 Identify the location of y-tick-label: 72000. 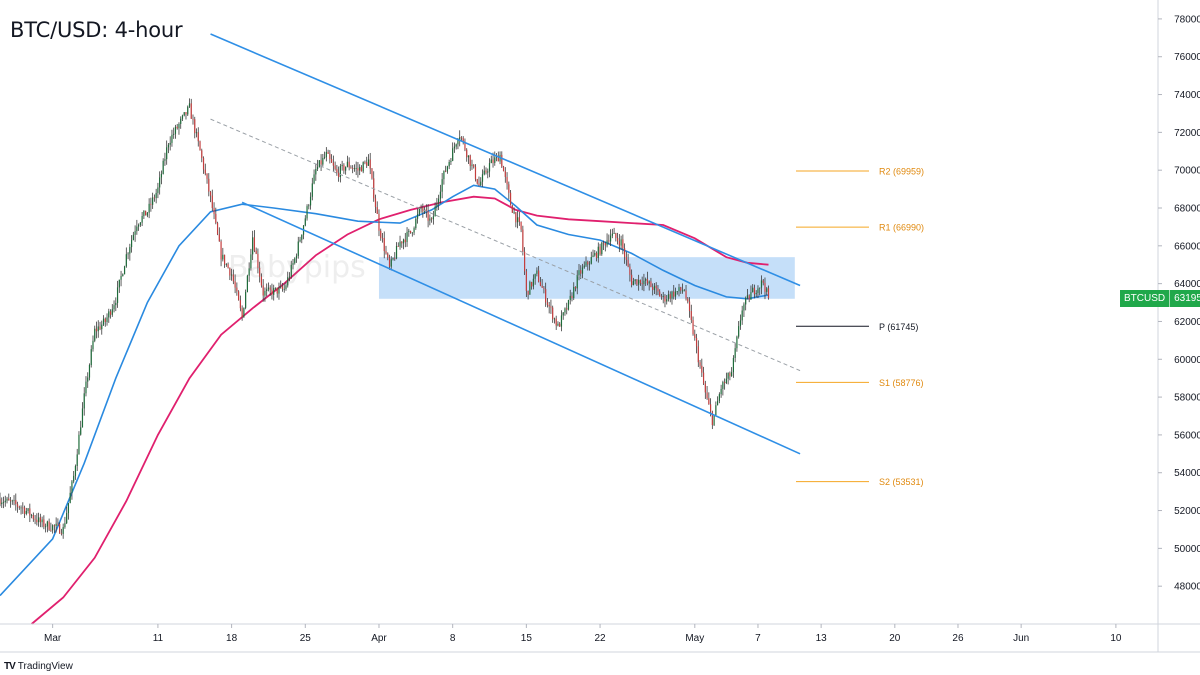
(1187, 133).